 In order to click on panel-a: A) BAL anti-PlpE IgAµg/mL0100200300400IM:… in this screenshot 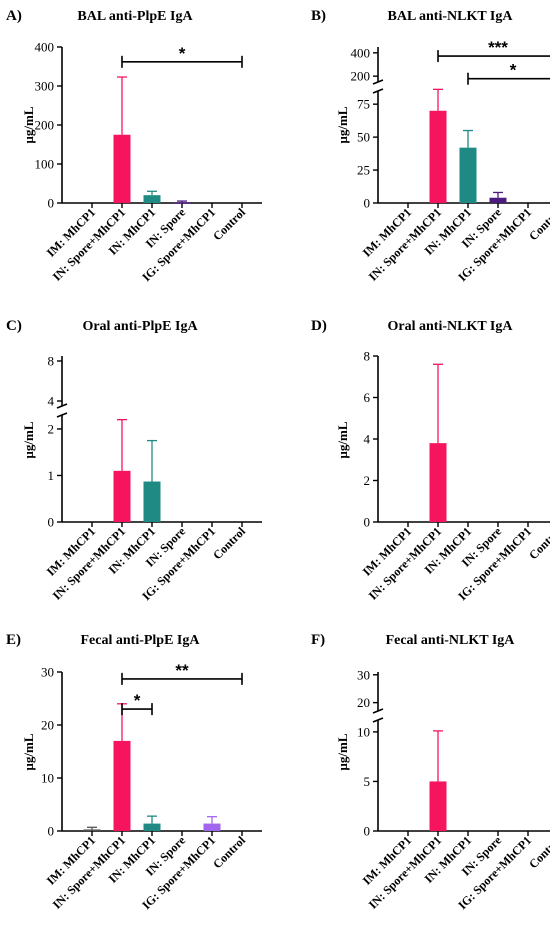, I will do `click(134, 146)`.